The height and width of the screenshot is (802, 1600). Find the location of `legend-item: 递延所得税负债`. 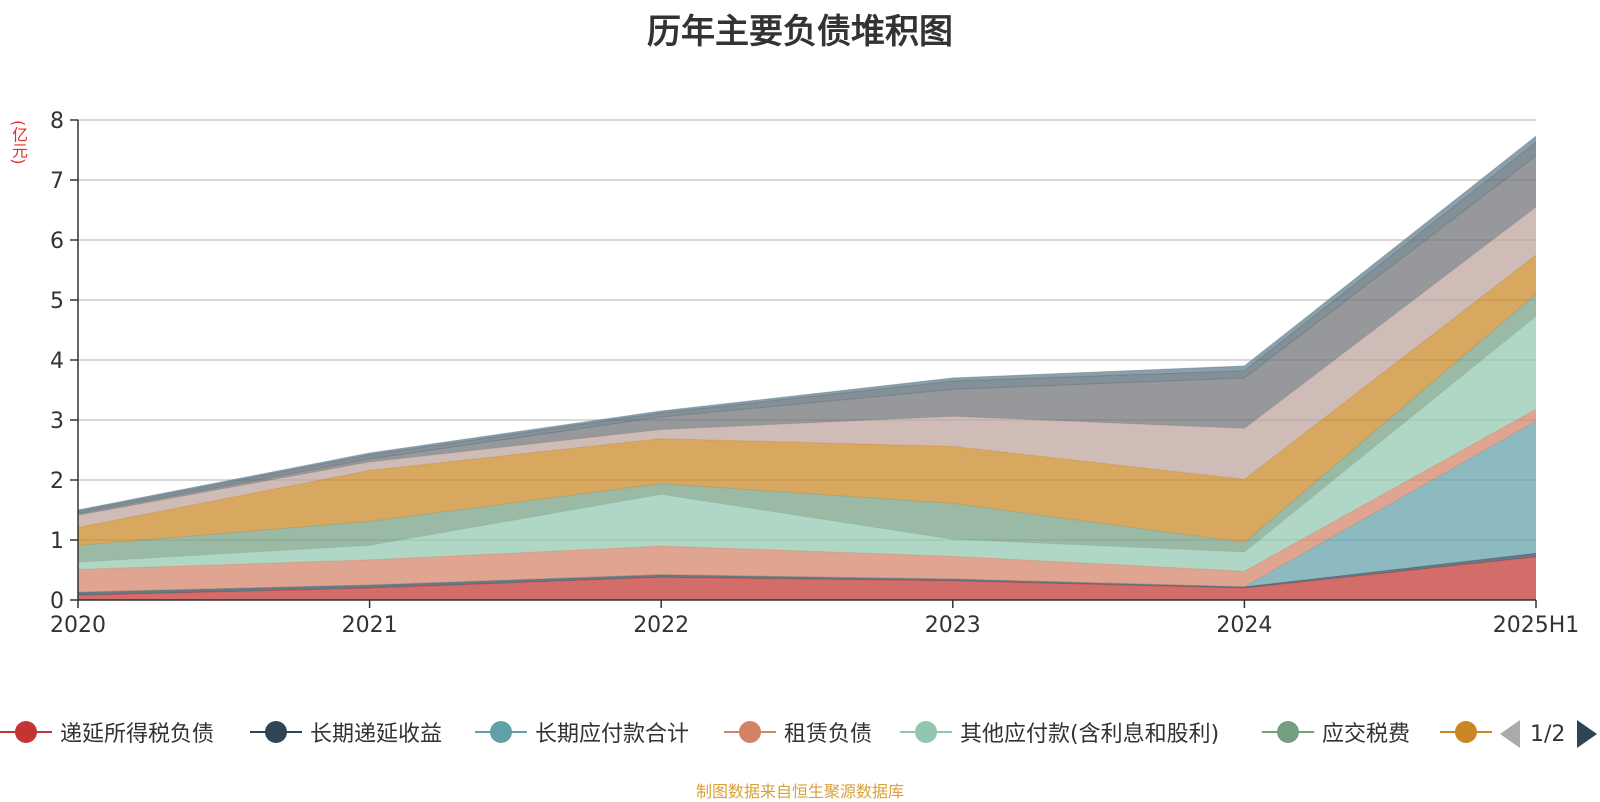

legend-item: 递延所得税负债 is located at coordinates (107, 732).